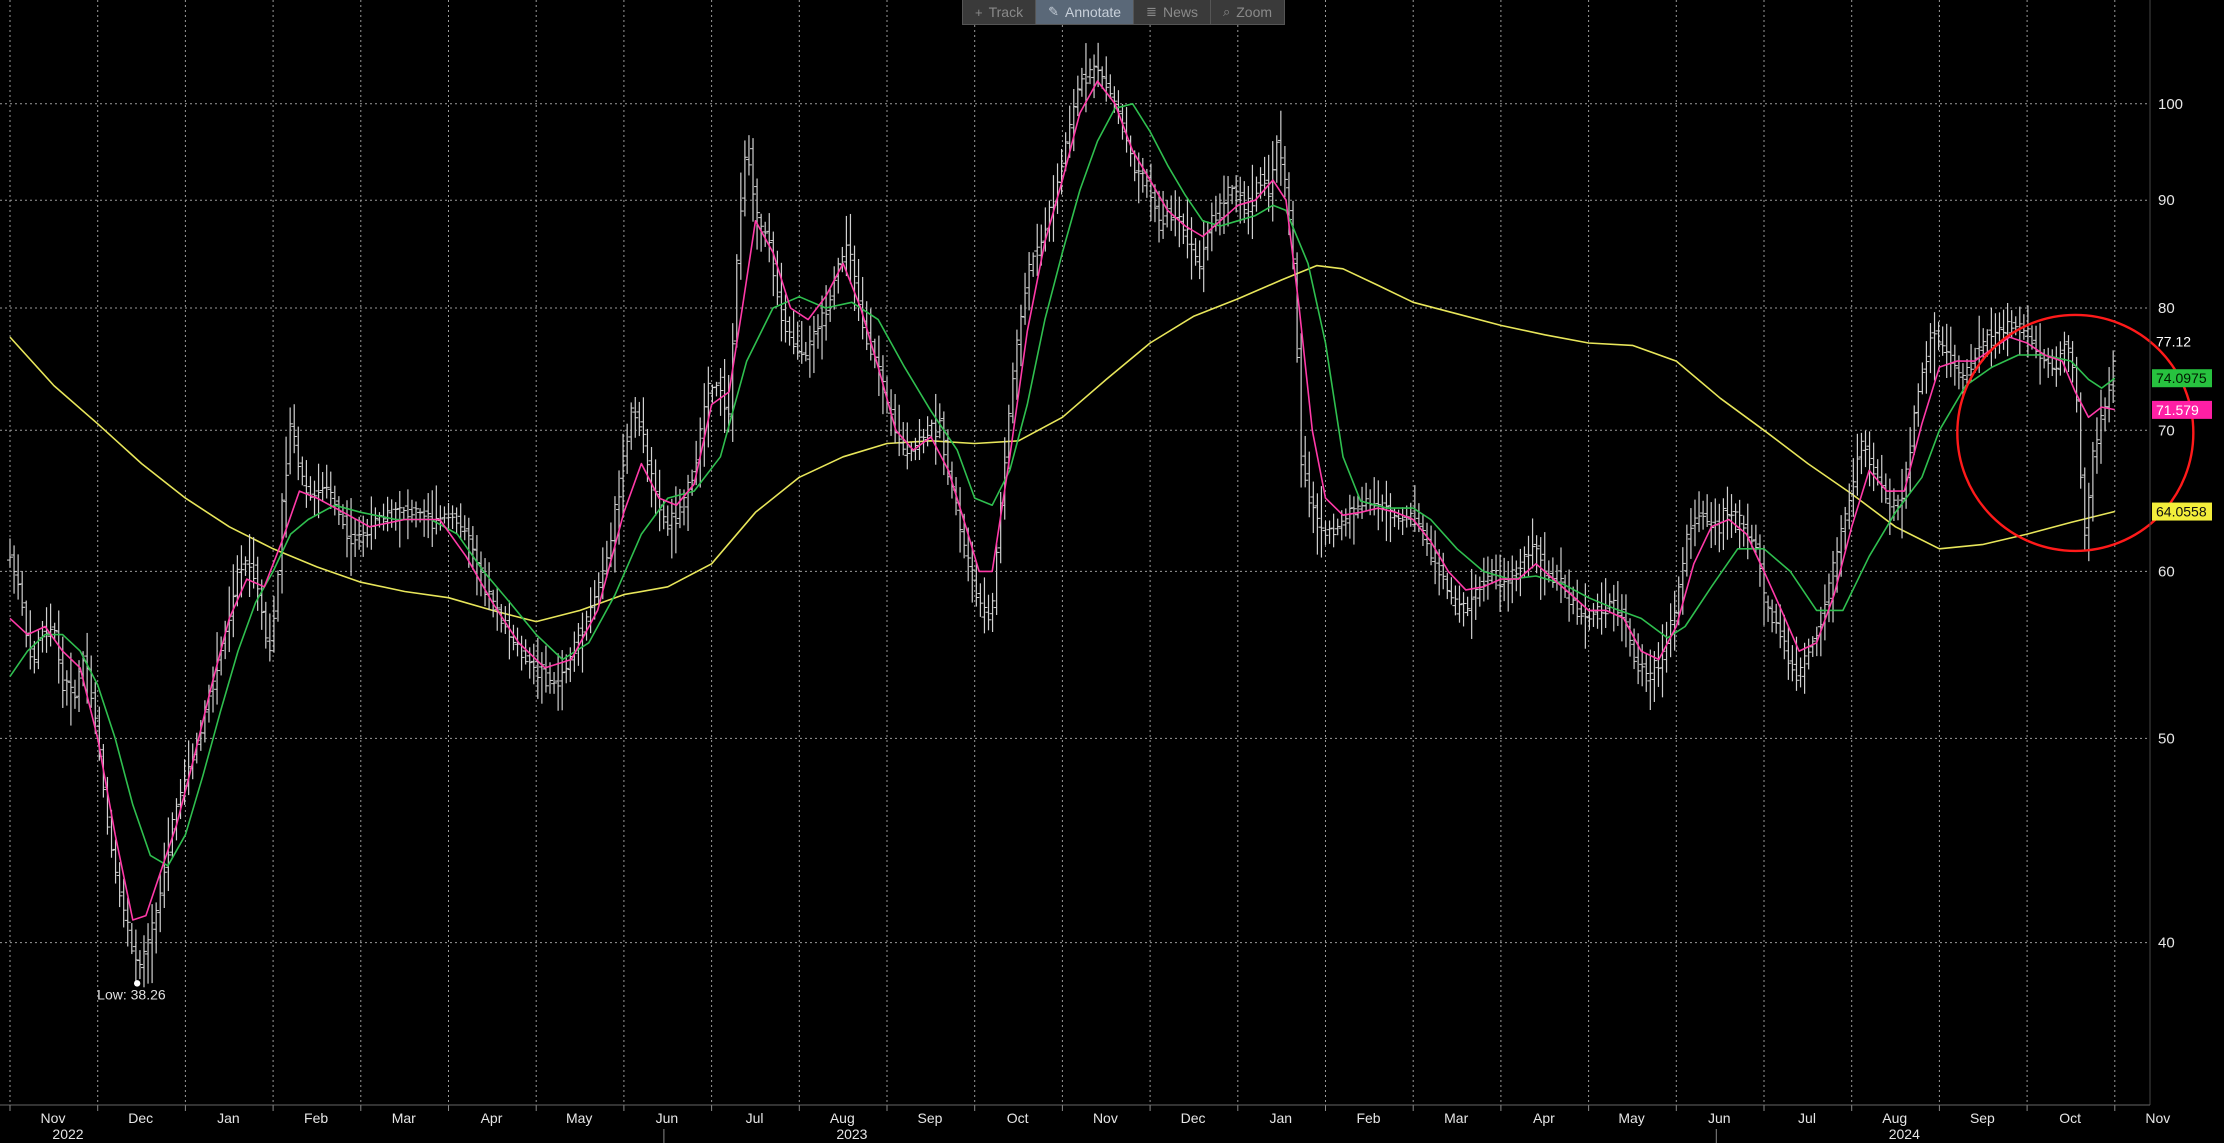 This screenshot has width=2224, height=1143. I want to click on last-price-tag: 77.12, so click(2173, 342).